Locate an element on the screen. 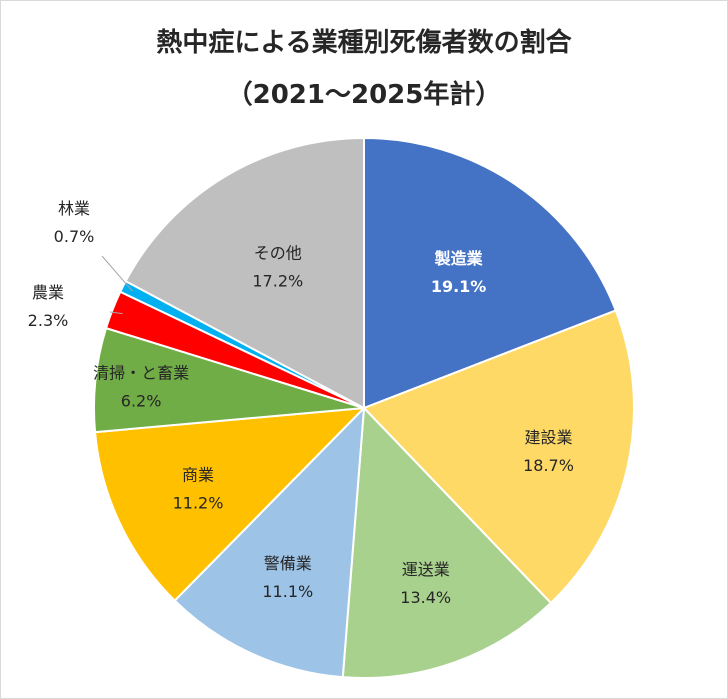  slice-value-label: 2.3% is located at coordinates (48, 320).